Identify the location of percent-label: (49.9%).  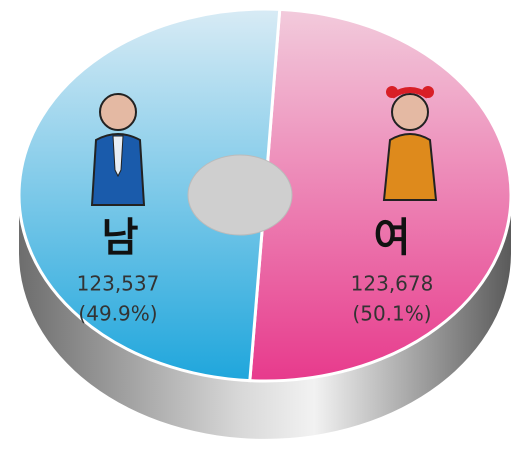
(117, 314).